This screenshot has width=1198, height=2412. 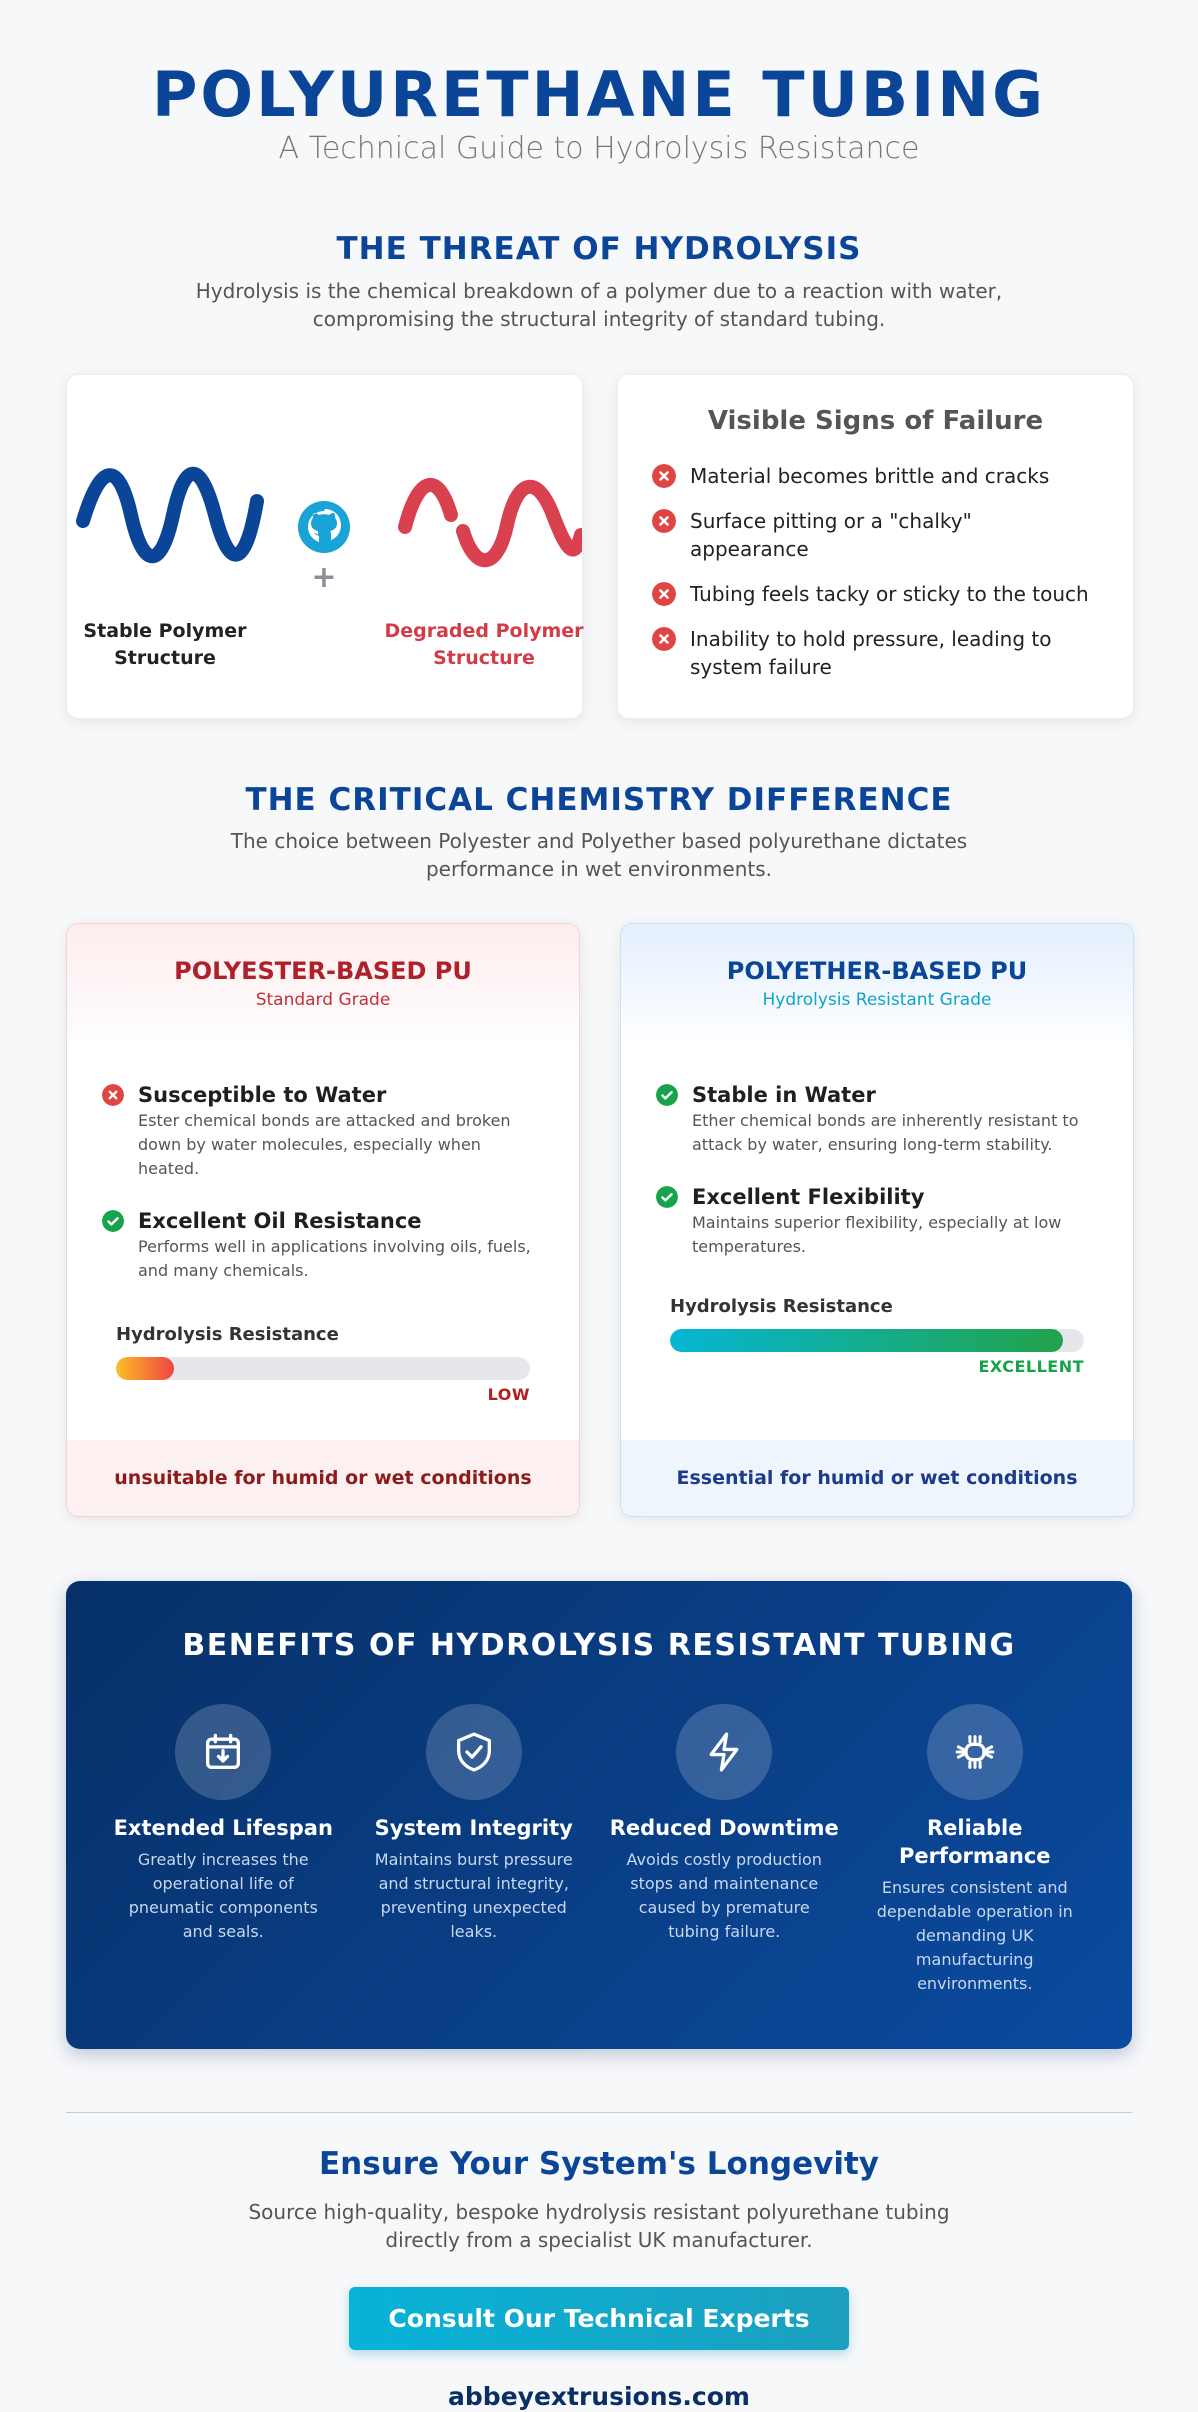 I want to click on stable-chain, so click(x=170, y=515).